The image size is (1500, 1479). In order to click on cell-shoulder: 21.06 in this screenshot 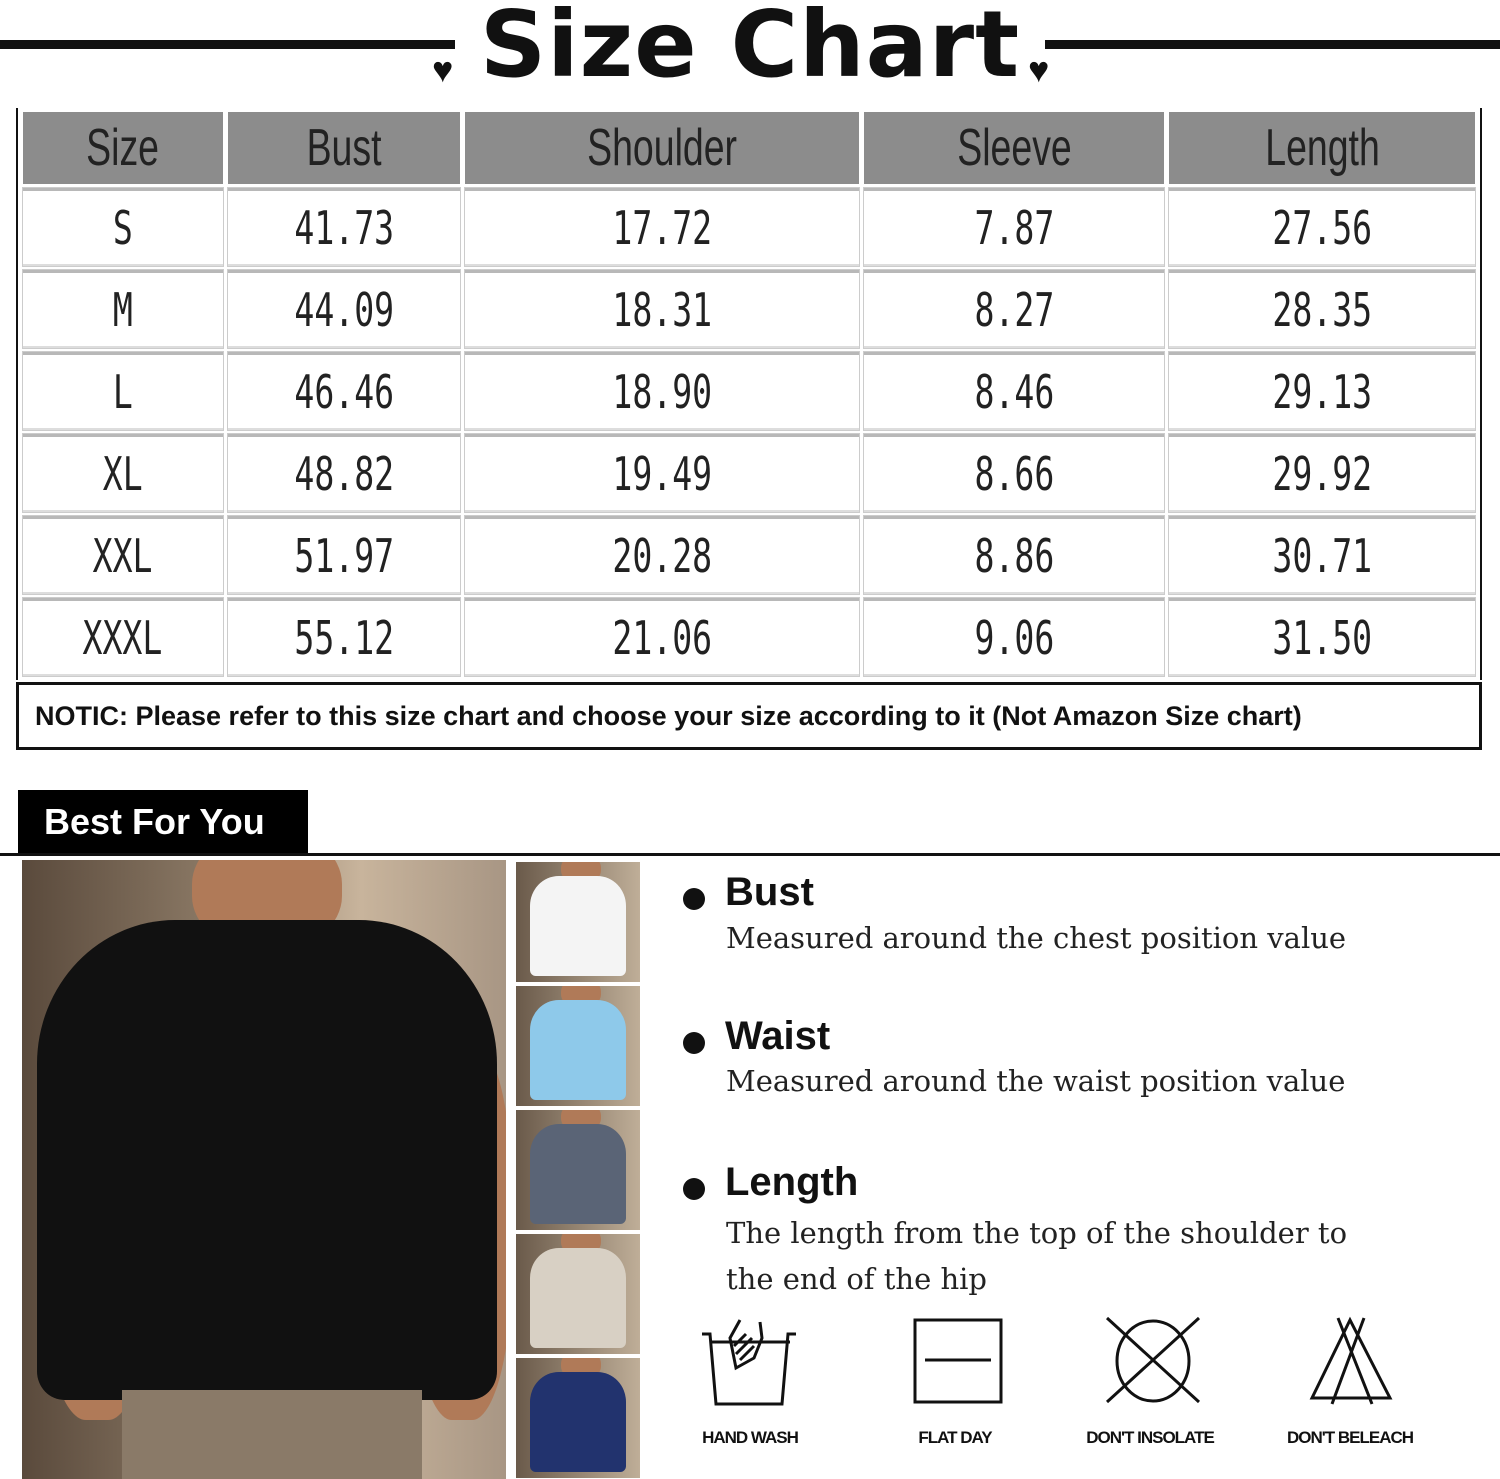, I will do `click(662, 637)`.